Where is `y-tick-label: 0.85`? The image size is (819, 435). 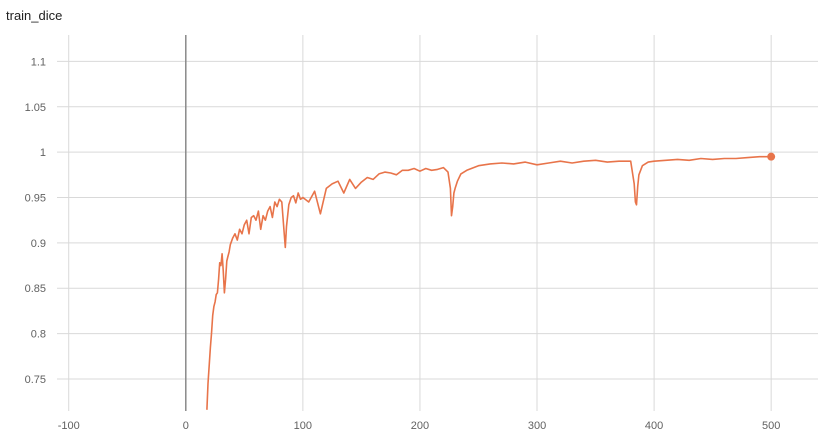 y-tick-label: 0.85 is located at coordinates (35, 289).